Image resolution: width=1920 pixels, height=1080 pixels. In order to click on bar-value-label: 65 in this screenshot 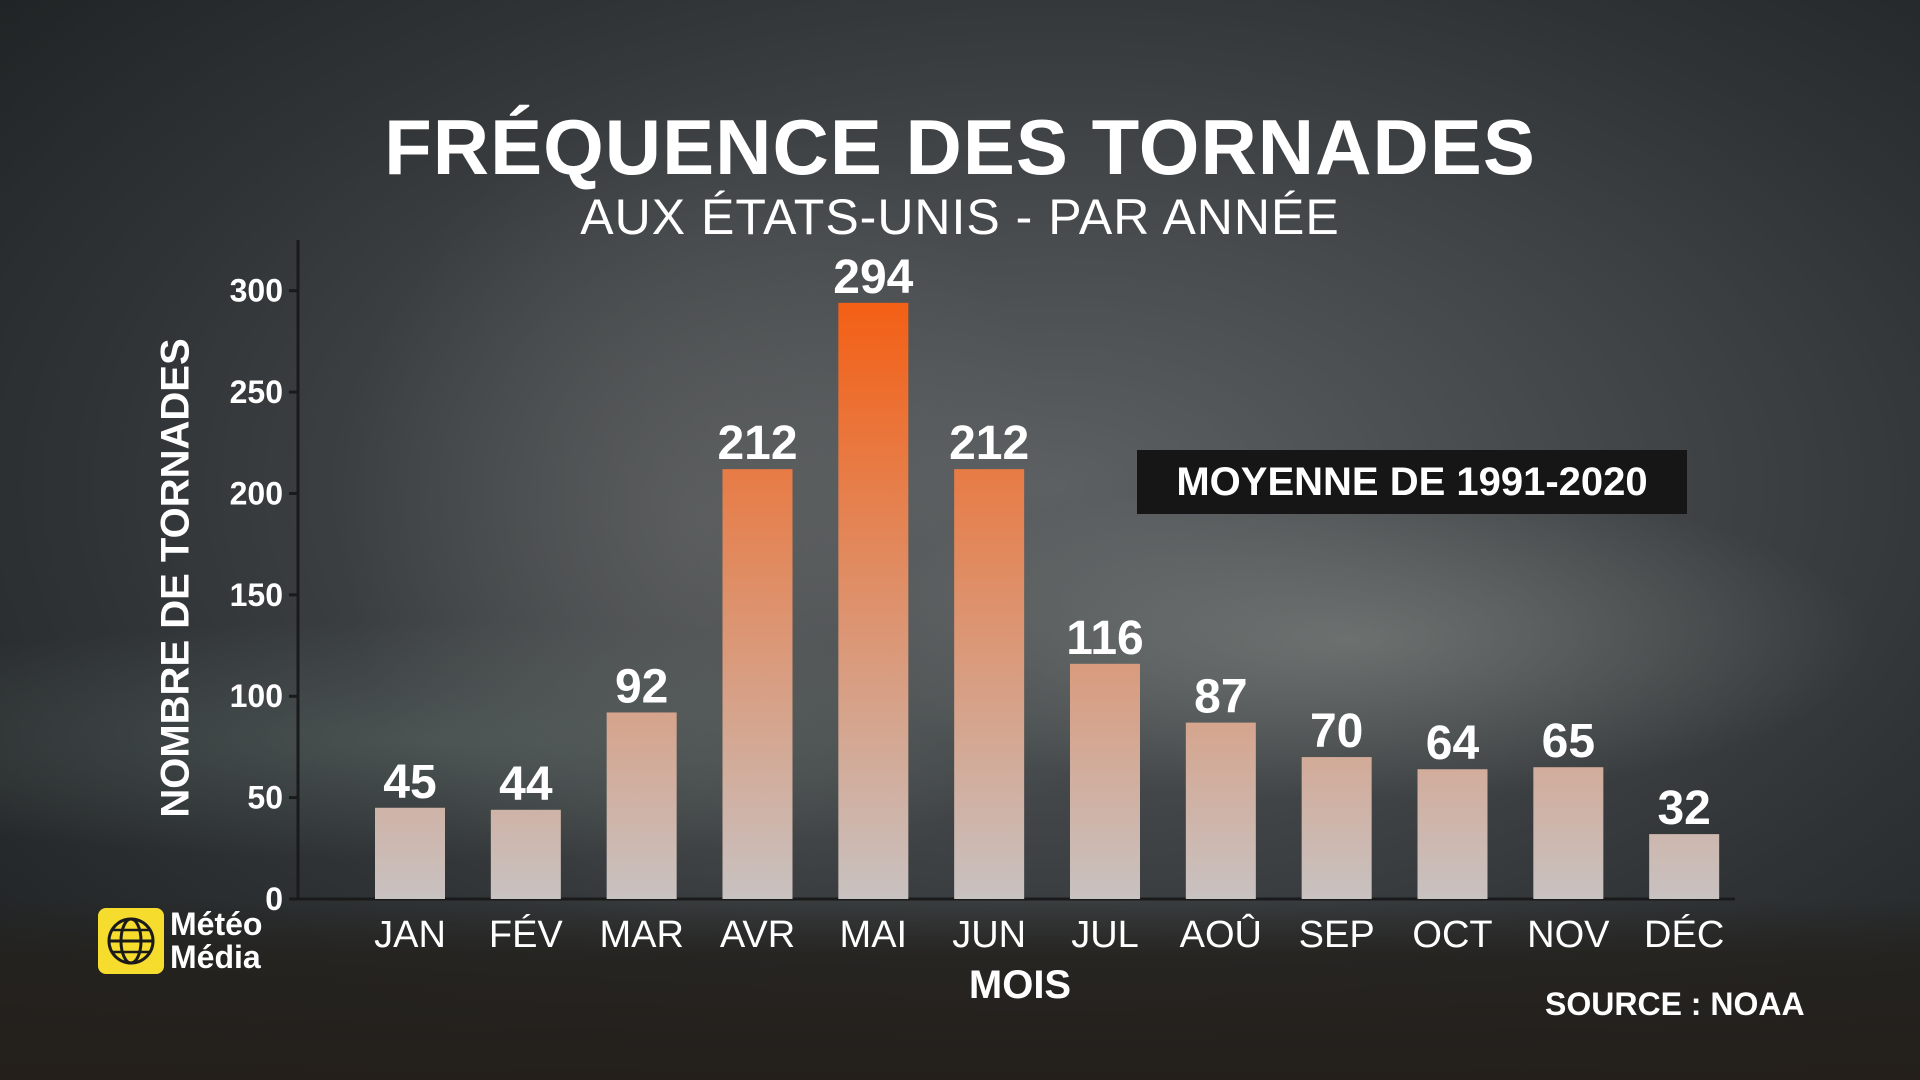, I will do `click(1568, 741)`.